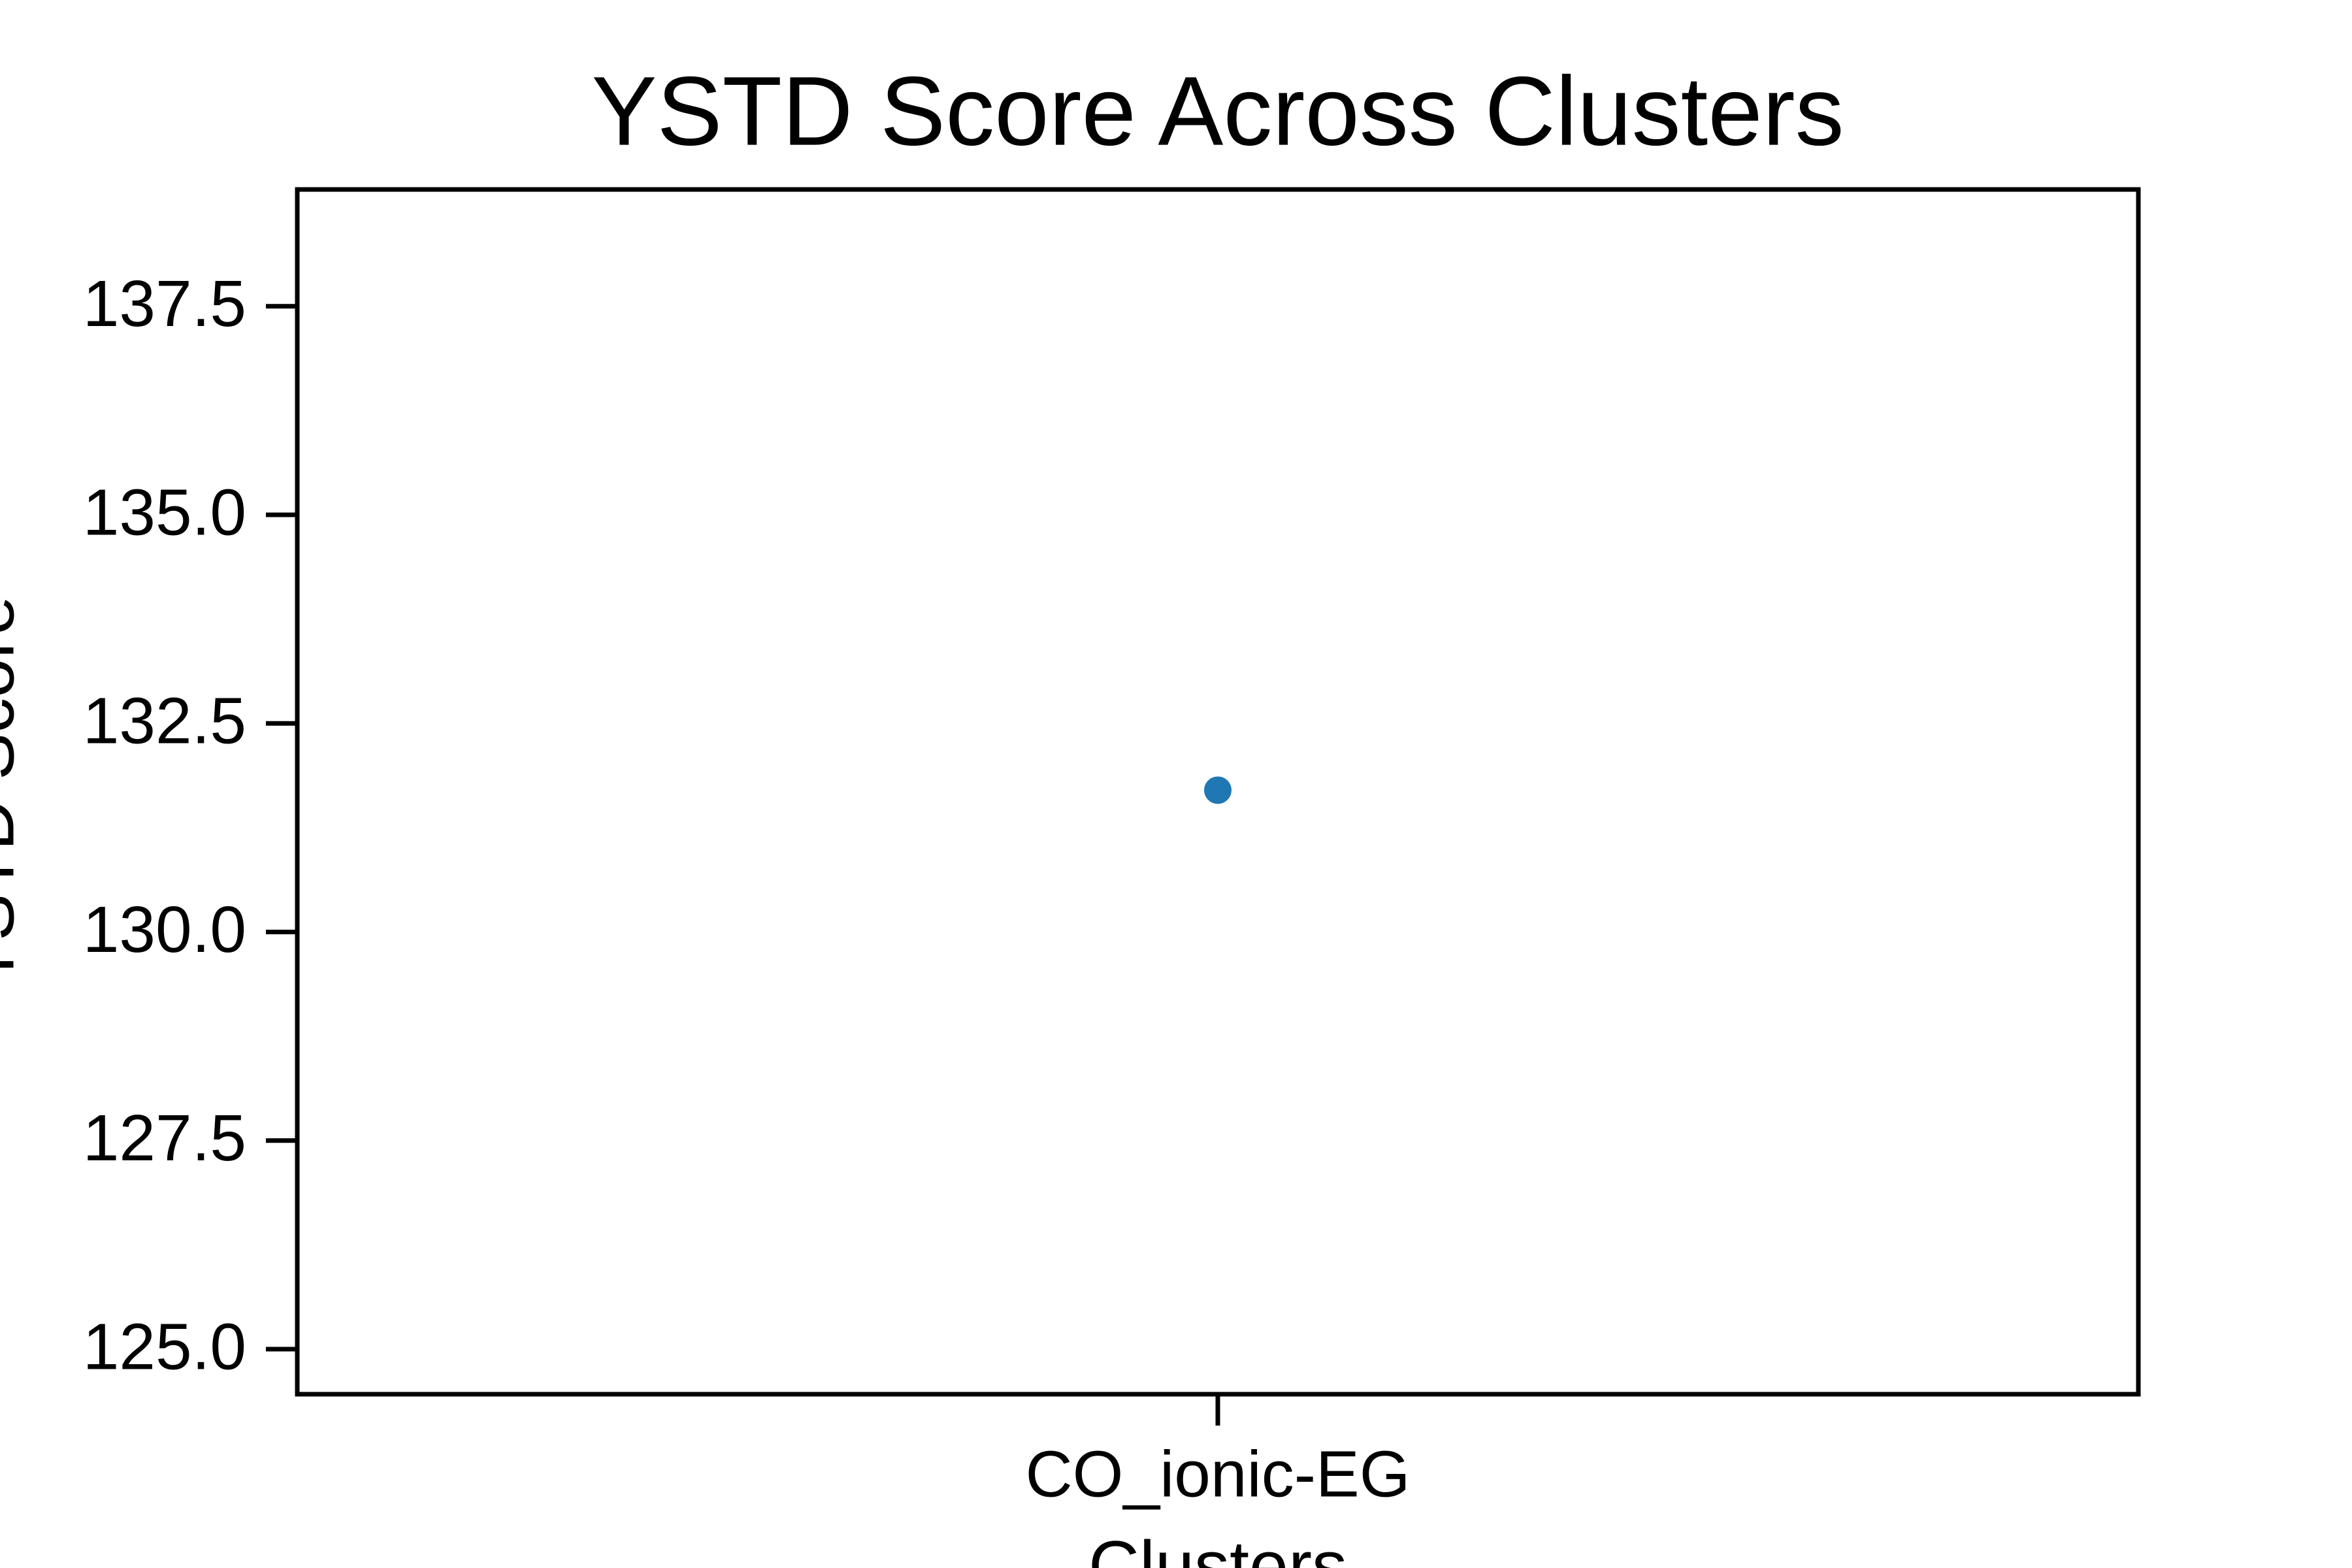 The width and height of the screenshot is (2352, 1568). What do you see at coordinates (1217, 1474) in the screenshot?
I see `x-tick-label: CO_ionic-EG` at bounding box center [1217, 1474].